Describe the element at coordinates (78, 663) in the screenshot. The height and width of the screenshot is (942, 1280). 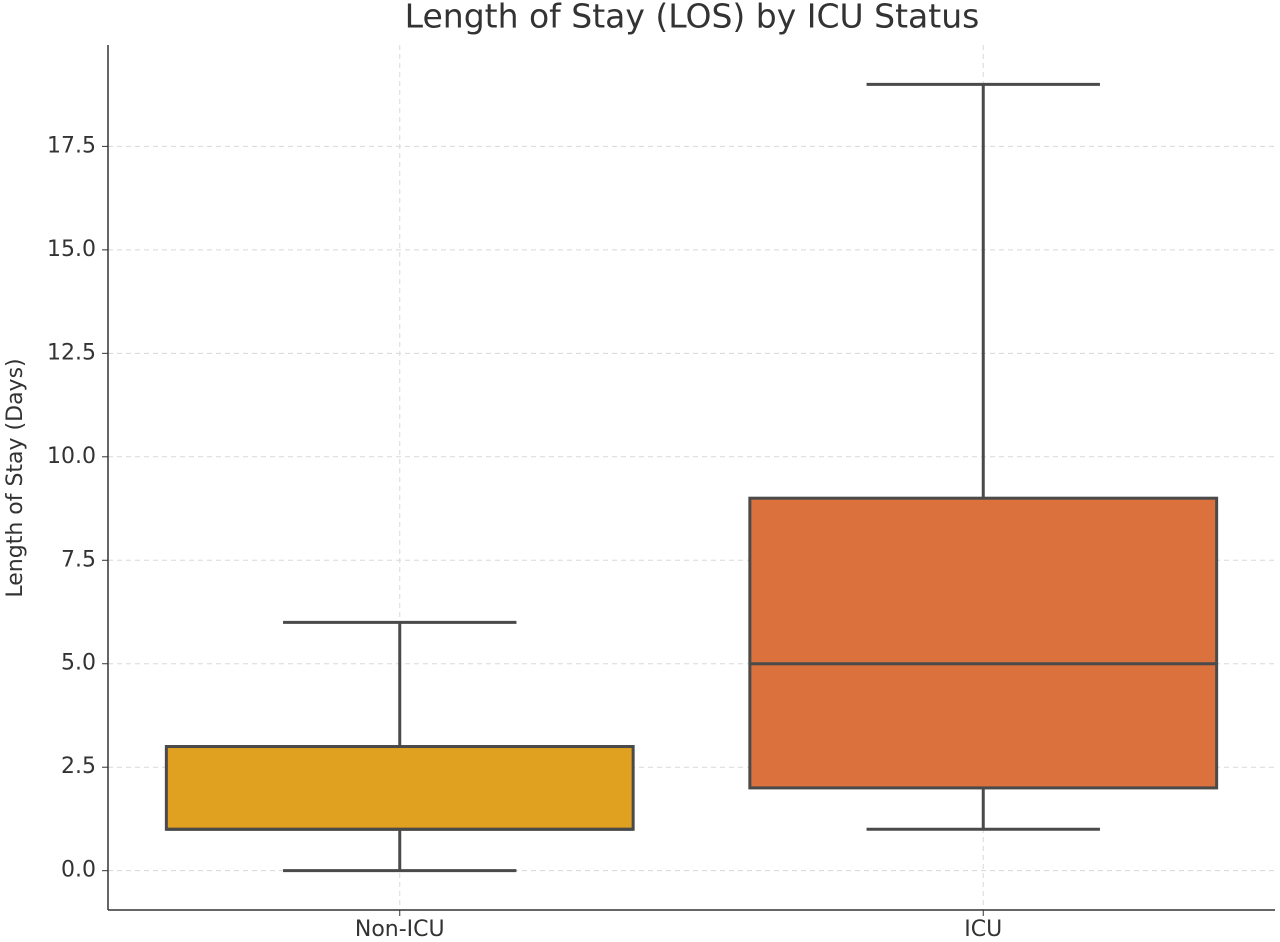
I see `y-tick-label: 5.0` at that location.